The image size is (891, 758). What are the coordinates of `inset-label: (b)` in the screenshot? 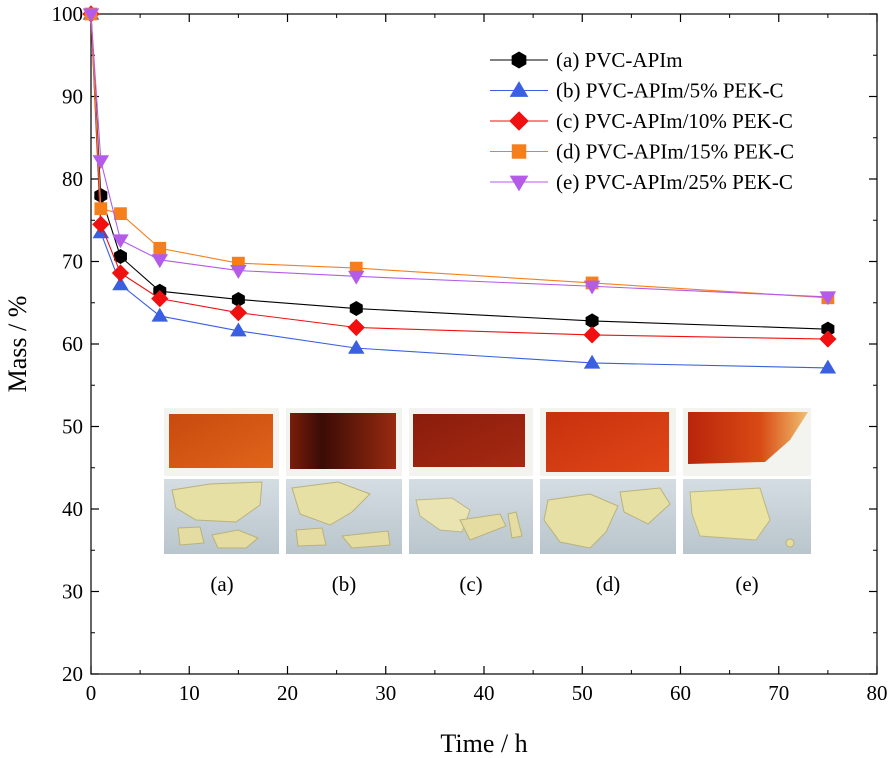 It's located at (344, 584).